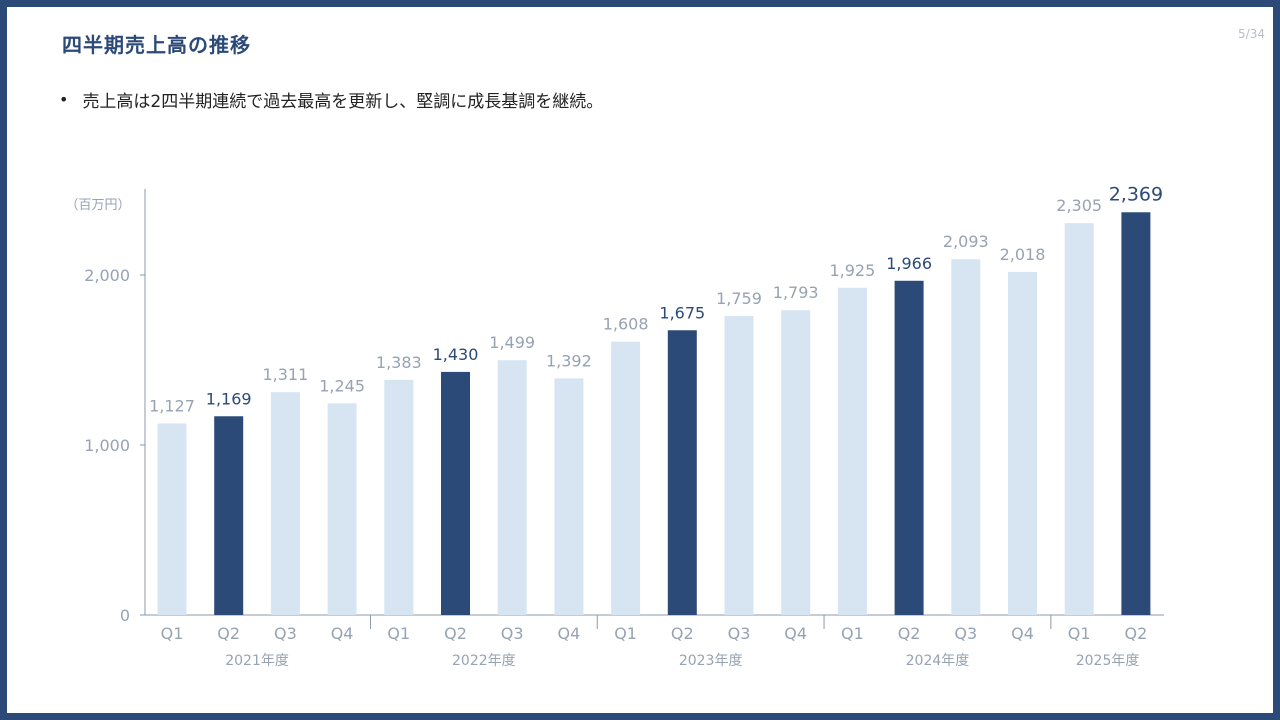 Image resolution: width=1280 pixels, height=720 pixels. I want to click on bar-value-label: 1,245, so click(342, 385).